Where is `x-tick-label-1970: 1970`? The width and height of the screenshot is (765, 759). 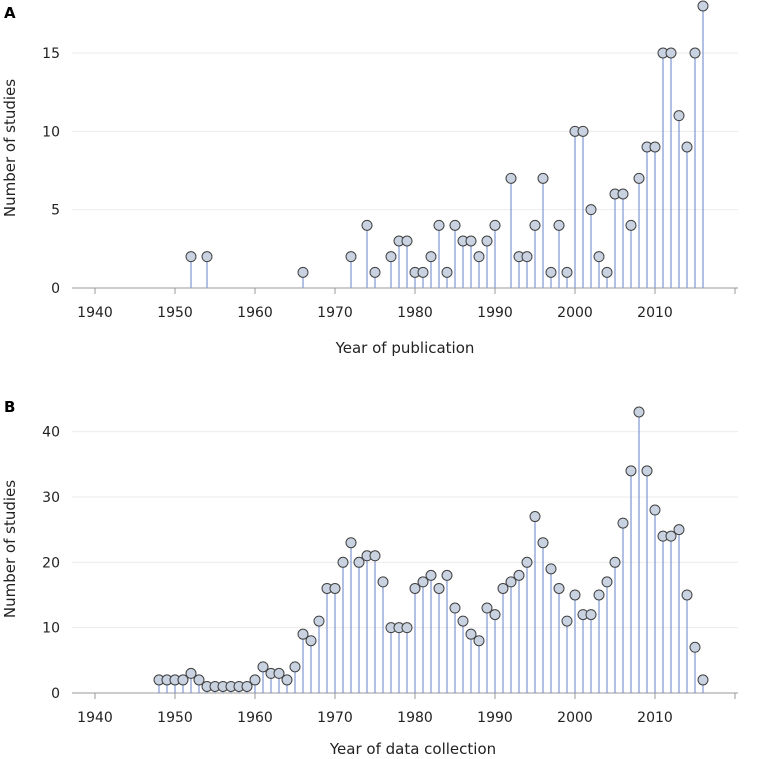
x-tick-label-1970: 1970 is located at coordinates (335, 718).